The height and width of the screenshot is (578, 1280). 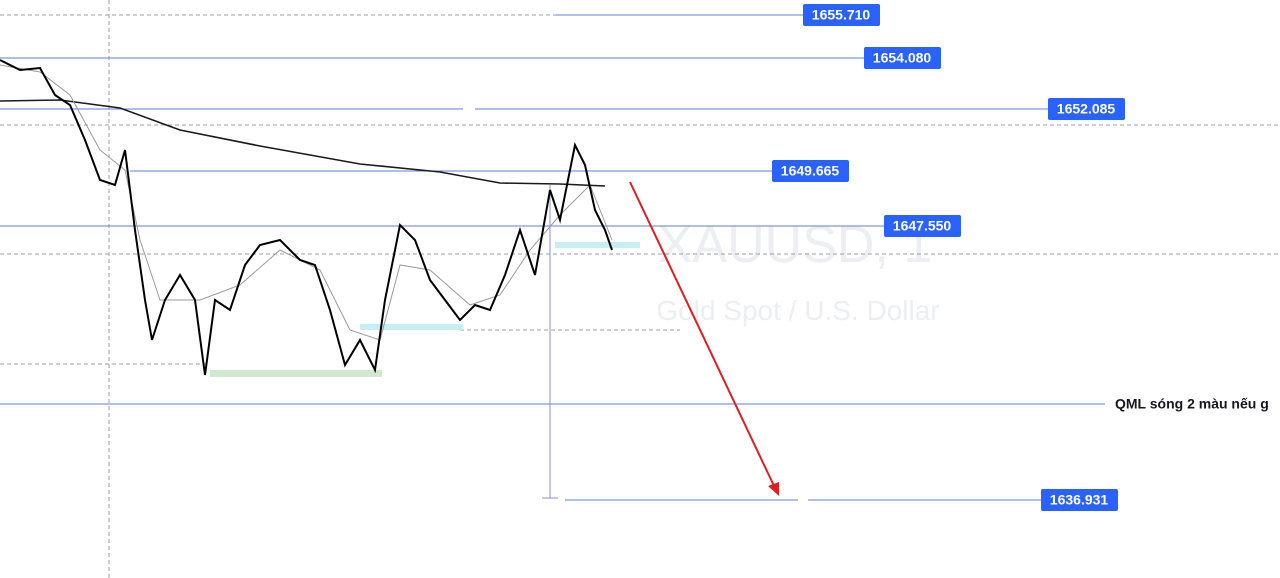 What do you see at coordinates (902, 58) in the screenshot?
I see `price-label: 1654.080` at bounding box center [902, 58].